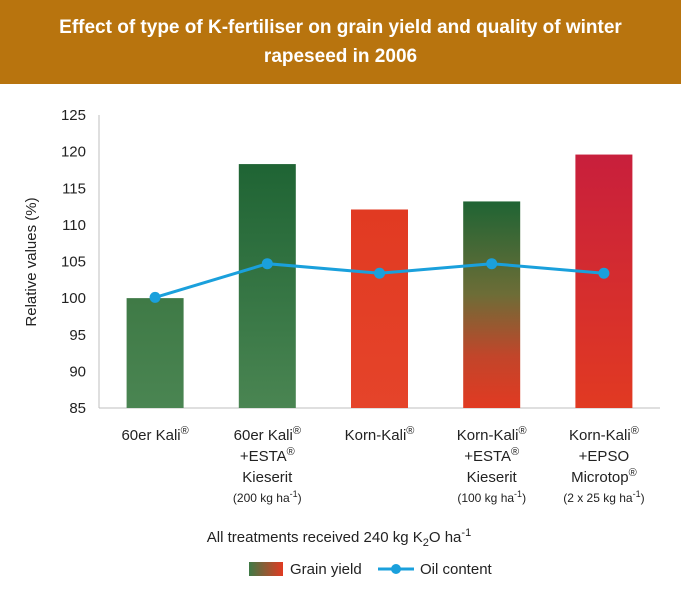 This screenshot has height=600, width=681. What do you see at coordinates (456, 569) in the screenshot?
I see `legend-label-oil-content: Oil content` at bounding box center [456, 569].